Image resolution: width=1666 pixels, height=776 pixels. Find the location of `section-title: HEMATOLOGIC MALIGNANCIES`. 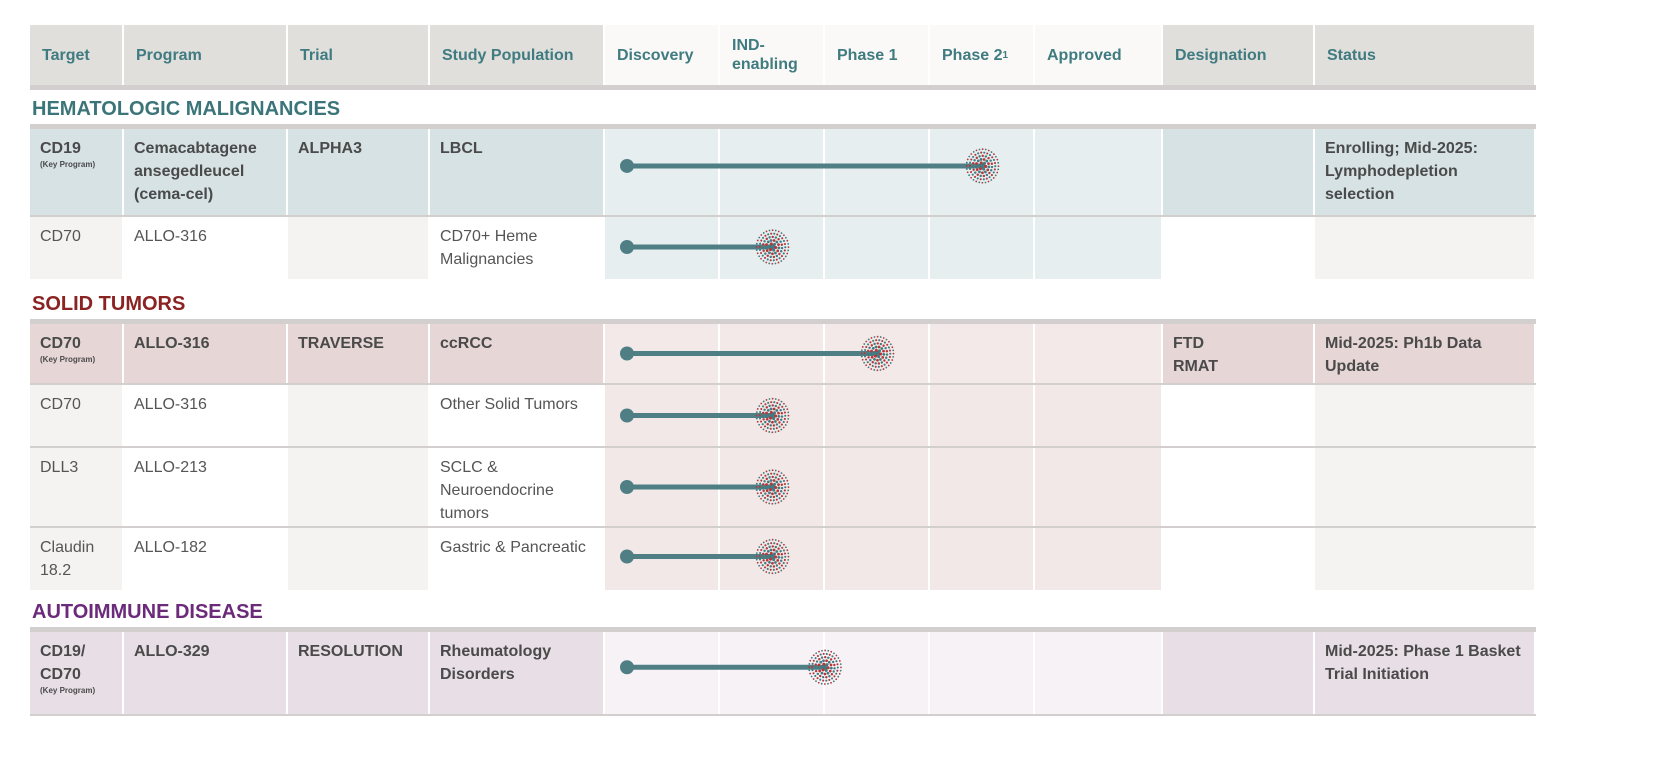

section-title: HEMATOLOGIC MALIGNANCIES is located at coordinates (186, 109).